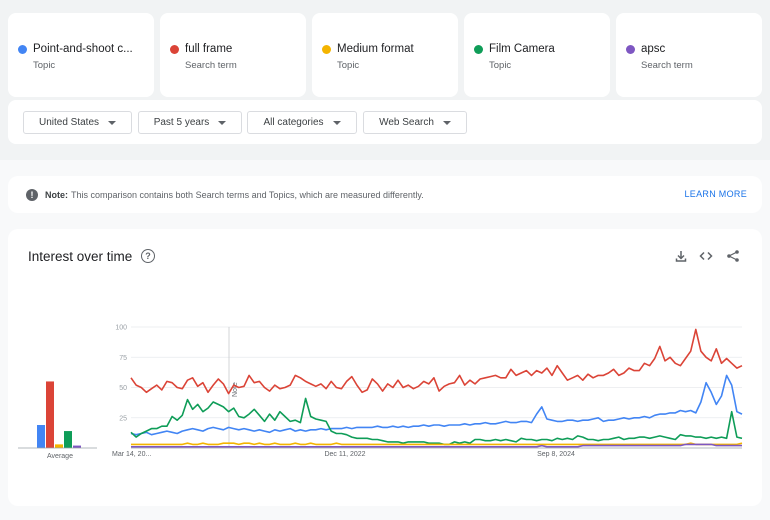  I want to click on learn-more-link: LEARN MORE, so click(715, 194).